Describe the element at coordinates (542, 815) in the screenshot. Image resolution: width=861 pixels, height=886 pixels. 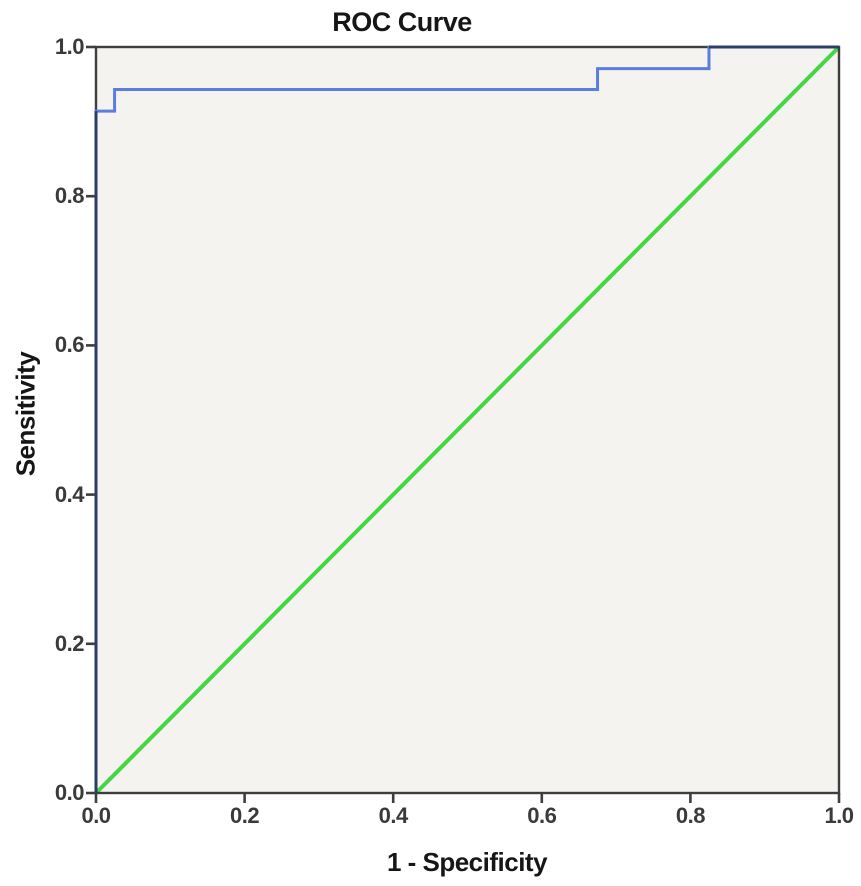
I see `x-tick-label: 0.6` at that location.